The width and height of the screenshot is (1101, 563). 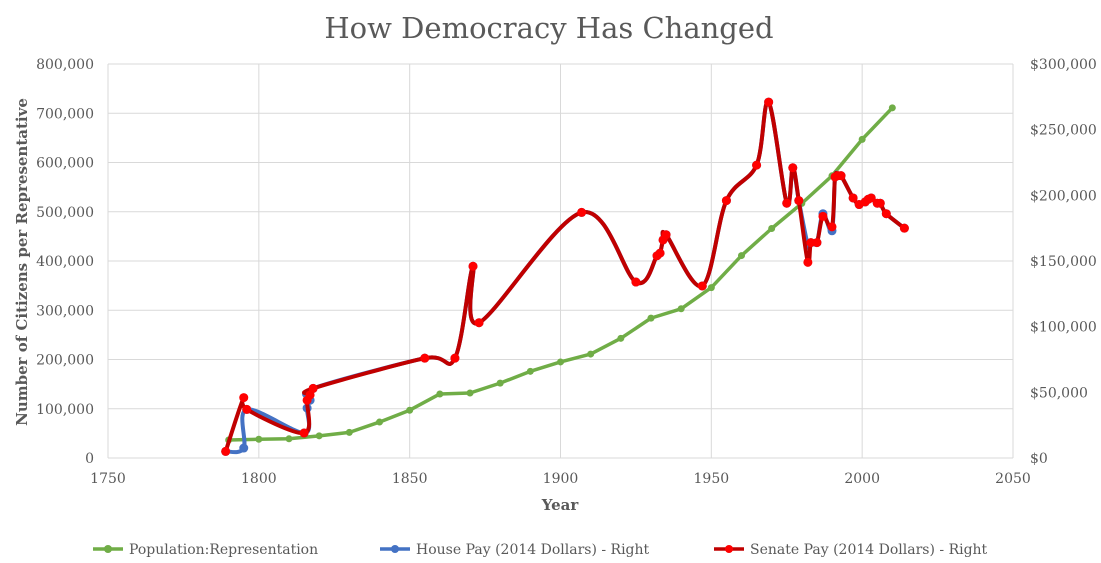 I want to click on y2-tick-label: $200,000, so click(x=1063, y=196).